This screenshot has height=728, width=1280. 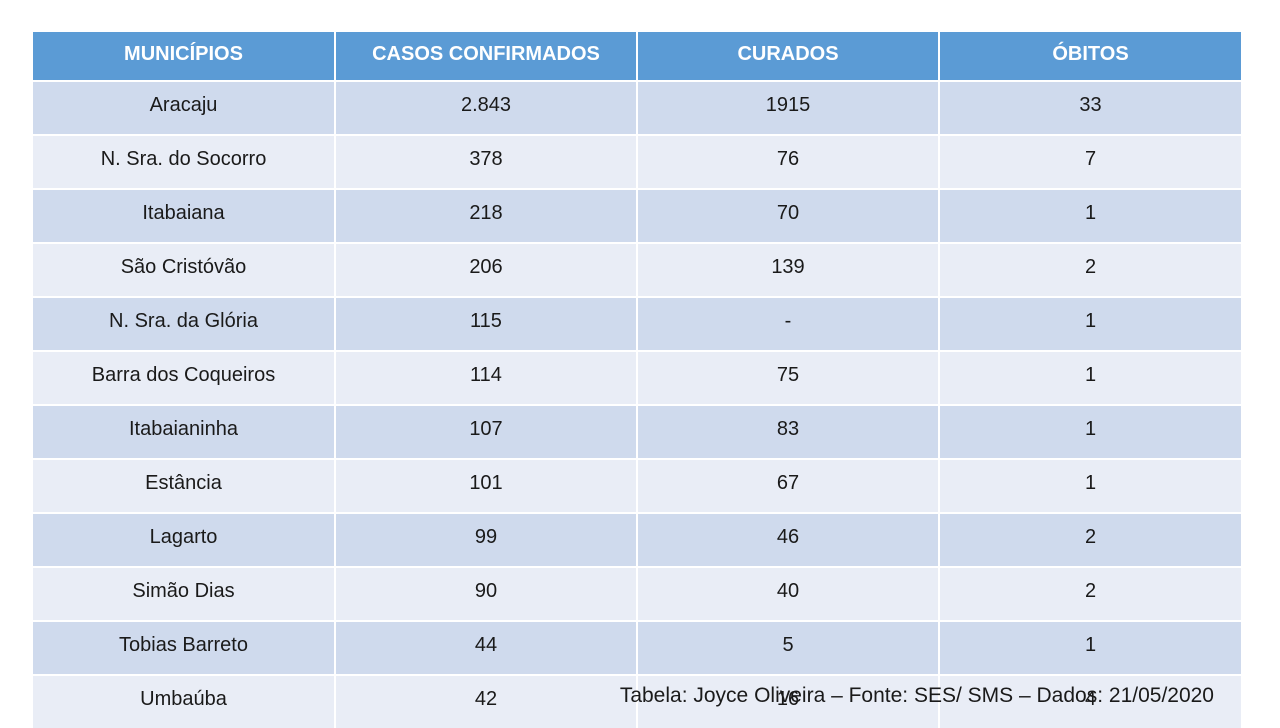 What do you see at coordinates (788, 540) in the screenshot?
I see `curados-cell: 46` at bounding box center [788, 540].